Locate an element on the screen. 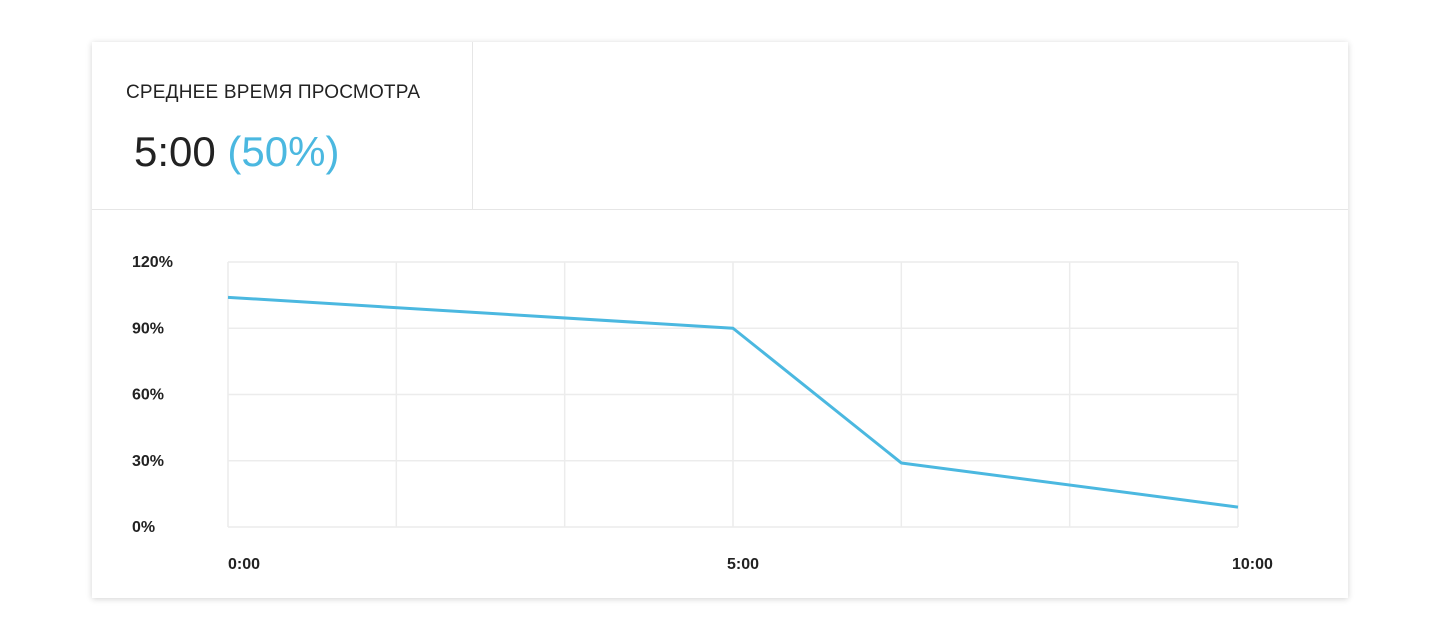 The width and height of the screenshot is (1440, 640). y-tick-label: 60% is located at coordinates (148, 395).